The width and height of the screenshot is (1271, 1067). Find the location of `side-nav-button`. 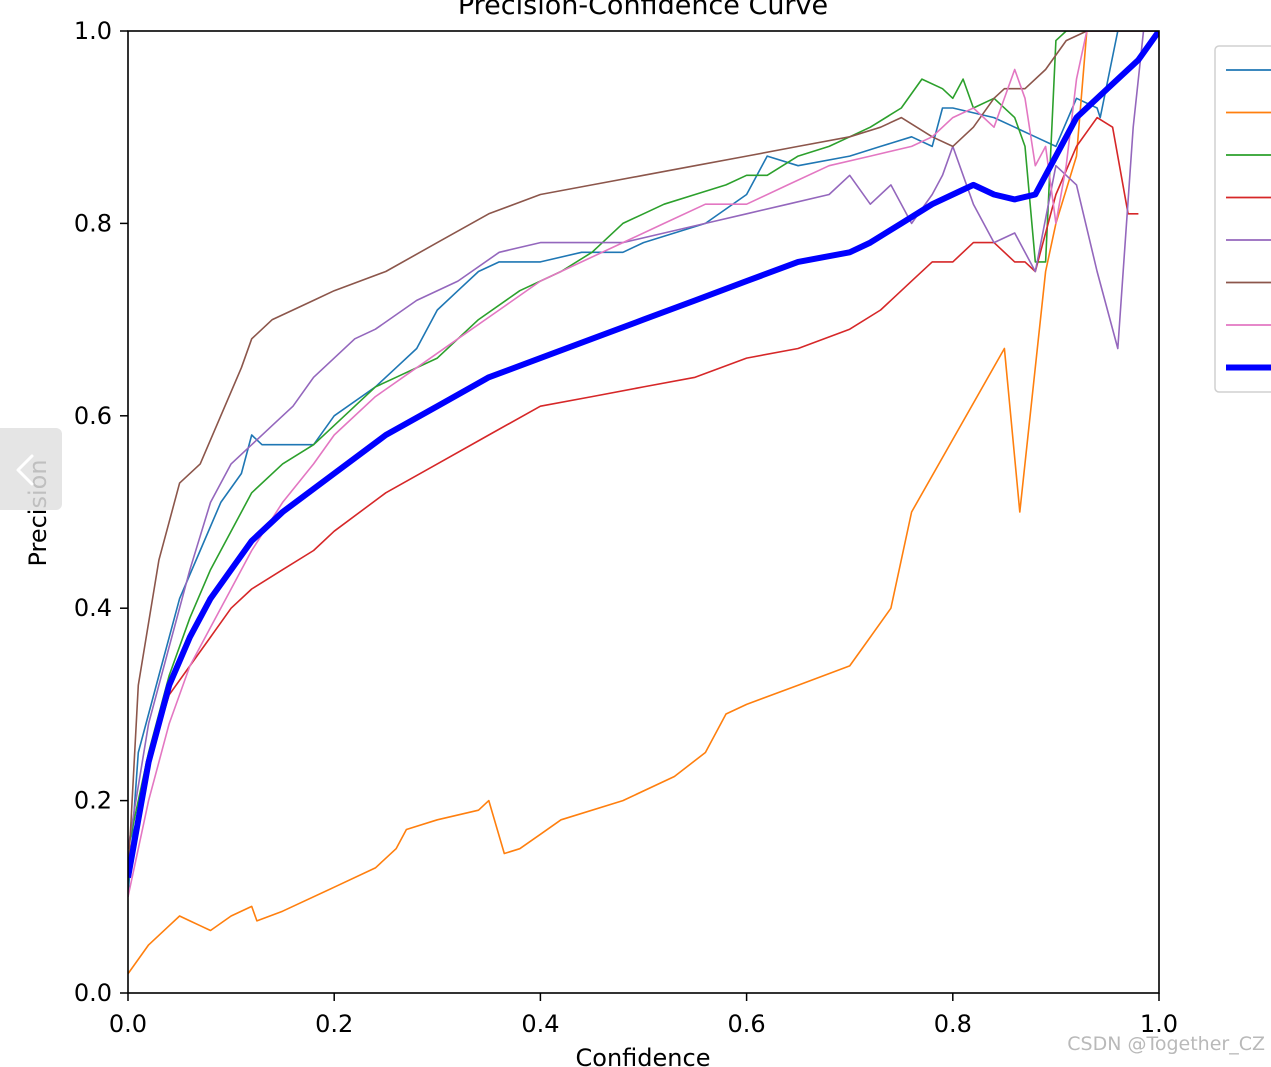

side-nav-button is located at coordinates (31, 469).